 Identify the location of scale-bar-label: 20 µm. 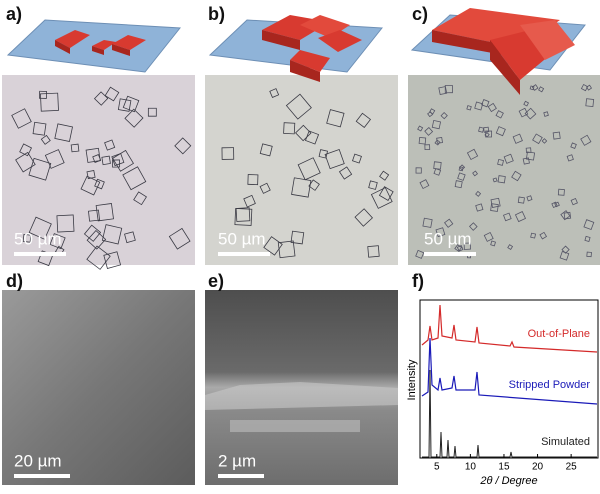
(38, 460).